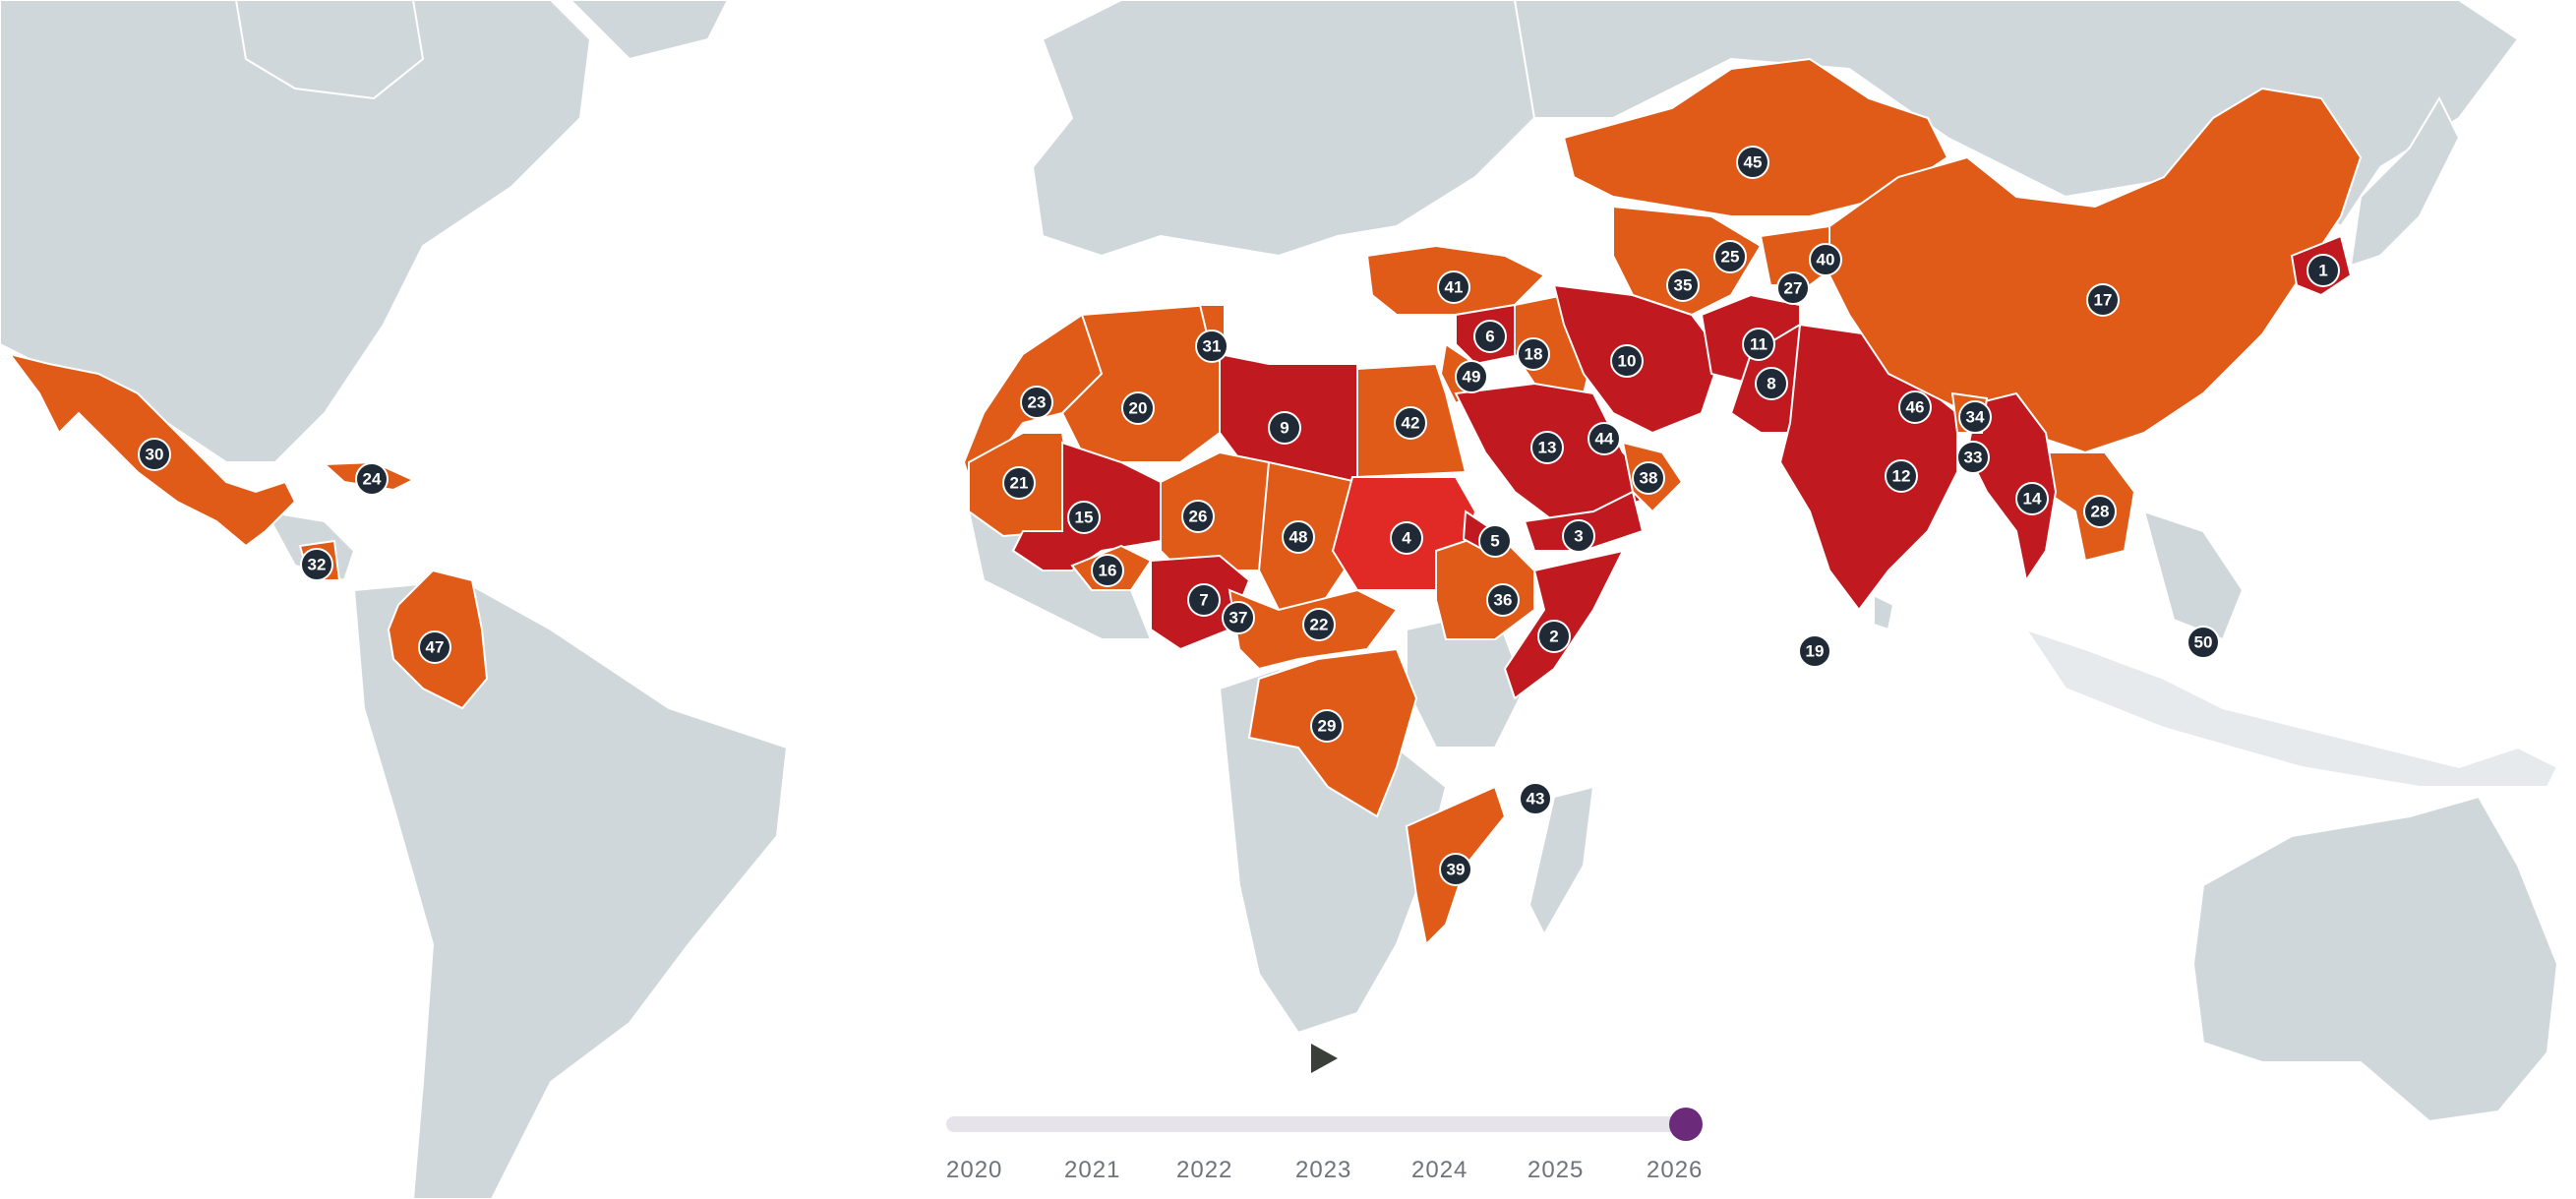 Image resolution: width=2576 pixels, height=1199 pixels. I want to click on rank-label-3: 3, so click(1578, 536).